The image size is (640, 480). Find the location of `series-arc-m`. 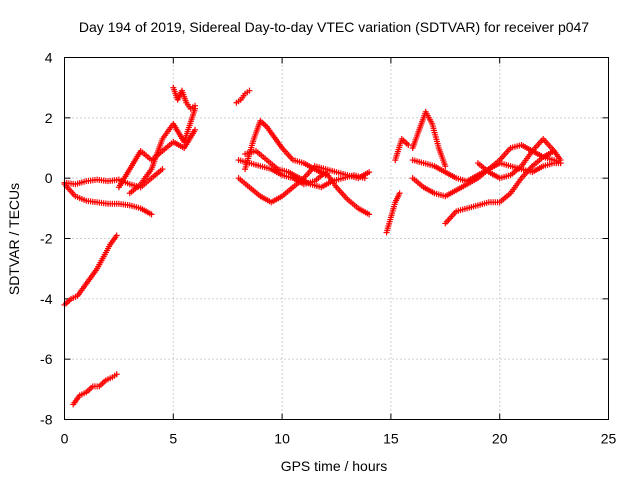

series-arc-m is located at coordinates (393, 213).